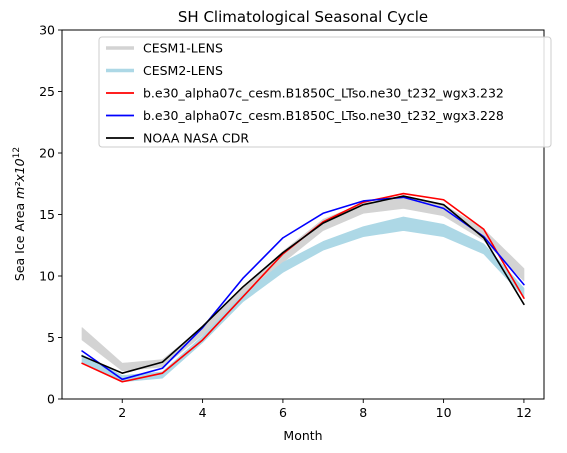  I want to click on y-tick-label: 0, so click(51, 399).